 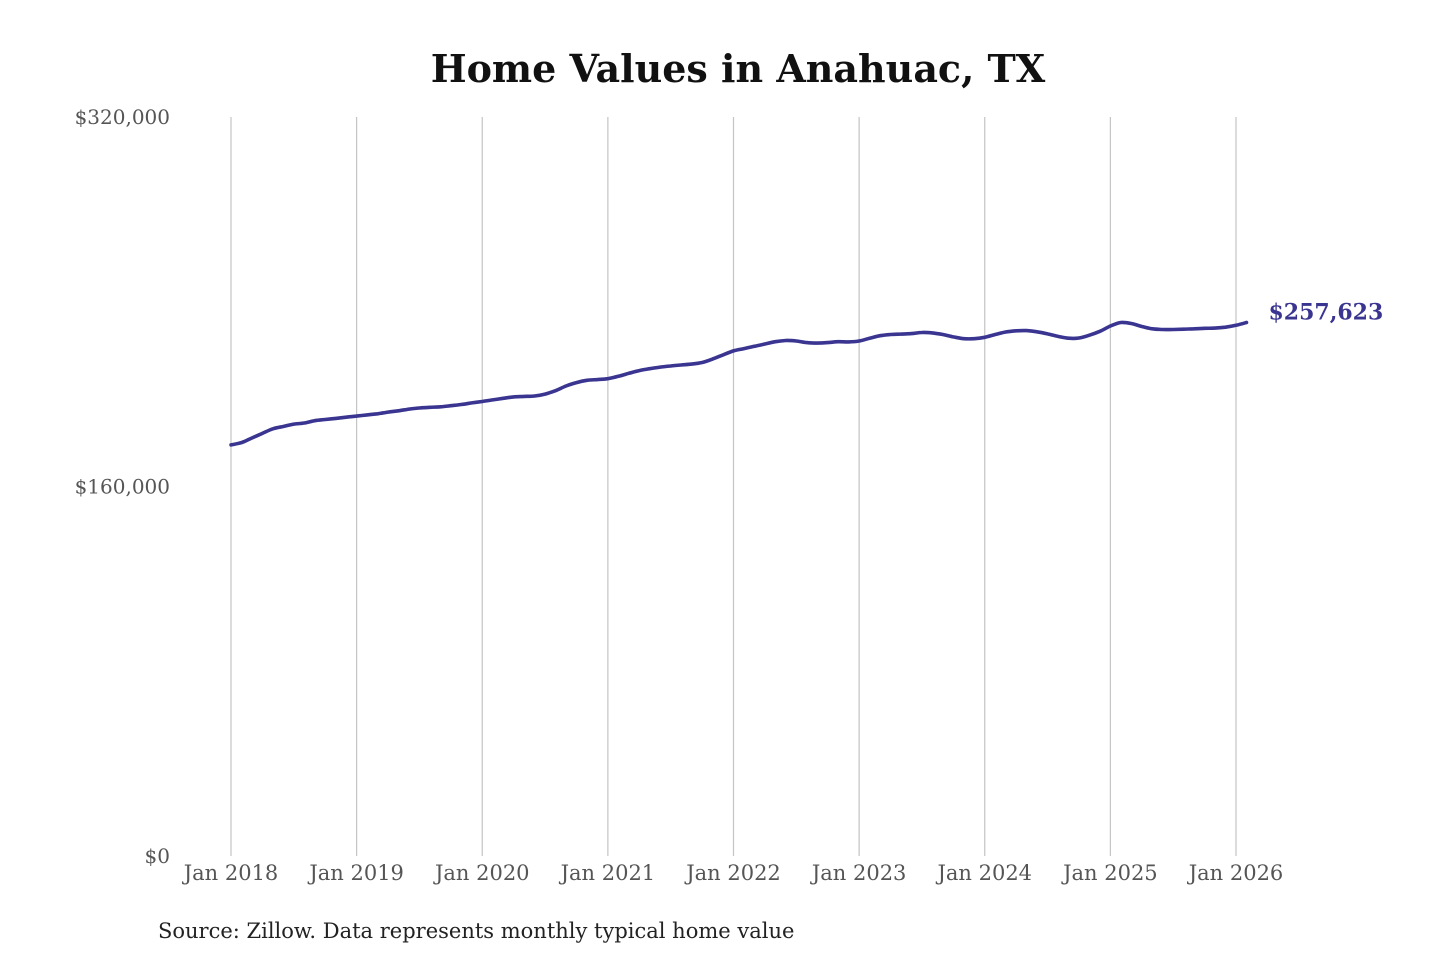 What do you see at coordinates (1235, 873) in the screenshot?
I see `x-tick-label: Jan 2026` at bounding box center [1235, 873].